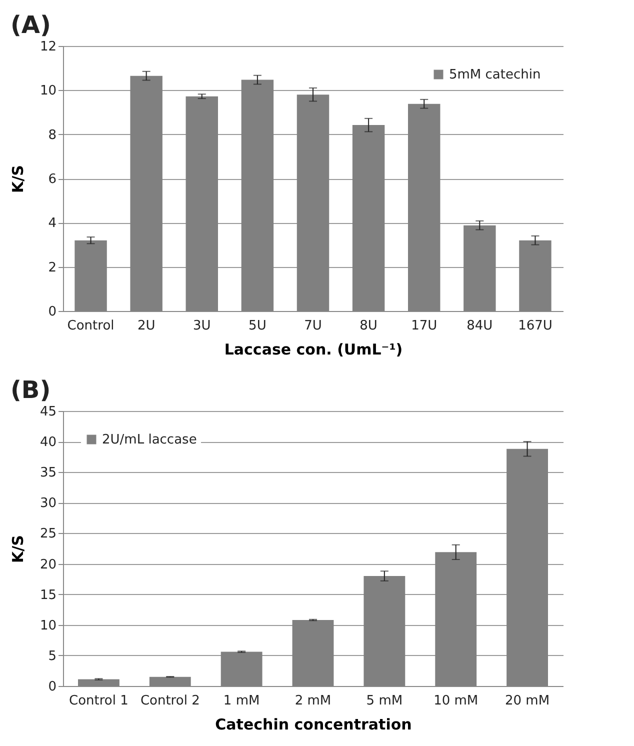 The image size is (634, 746). Describe the element at coordinates (48, 504) in the screenshot. I see `y-tick-label: 30` at that location.